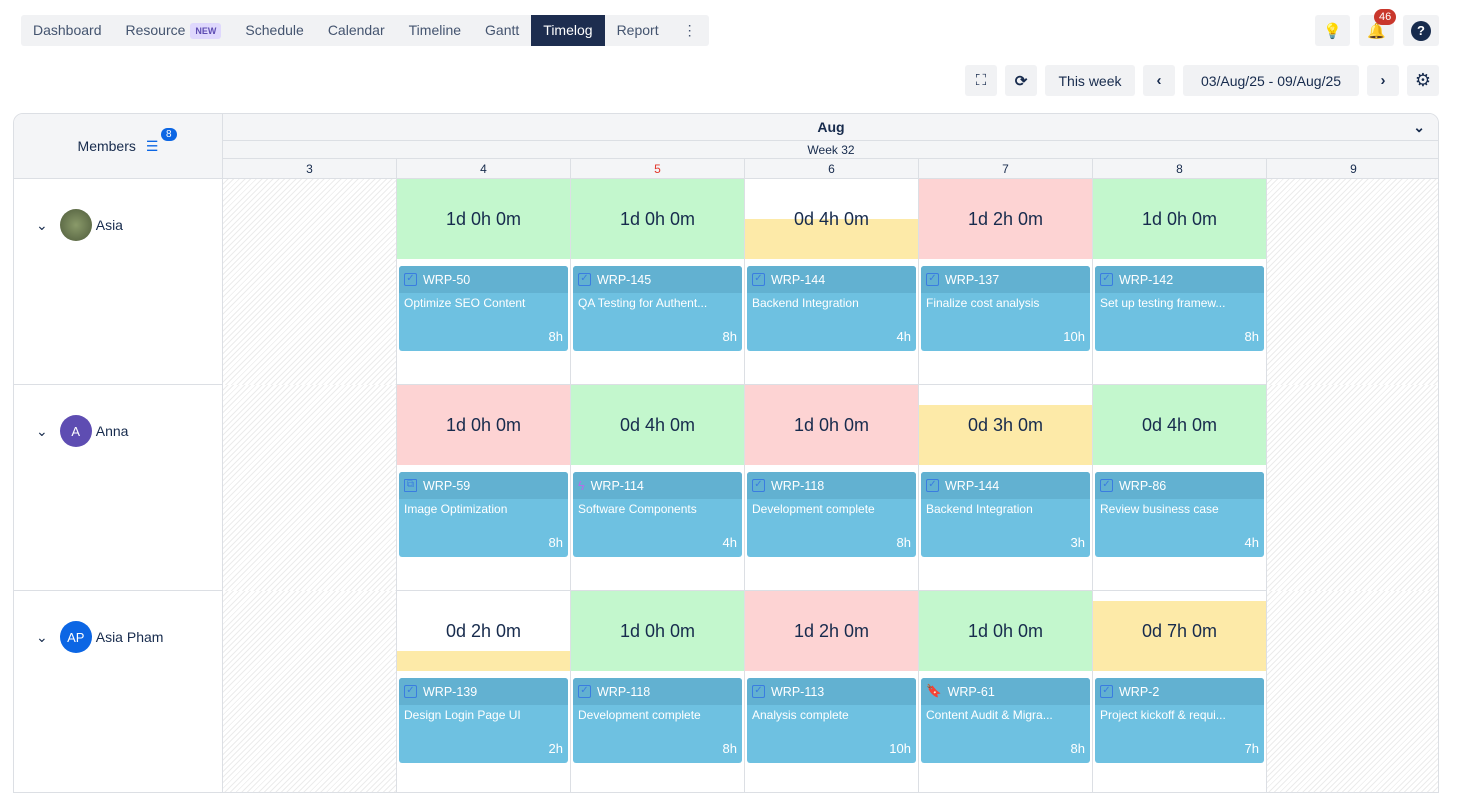  Describe the element at coordinates (1005, 514) in the screenshot. I see `worklog-card: ✓ WRP-144 Backend Integration 3h` at that location.